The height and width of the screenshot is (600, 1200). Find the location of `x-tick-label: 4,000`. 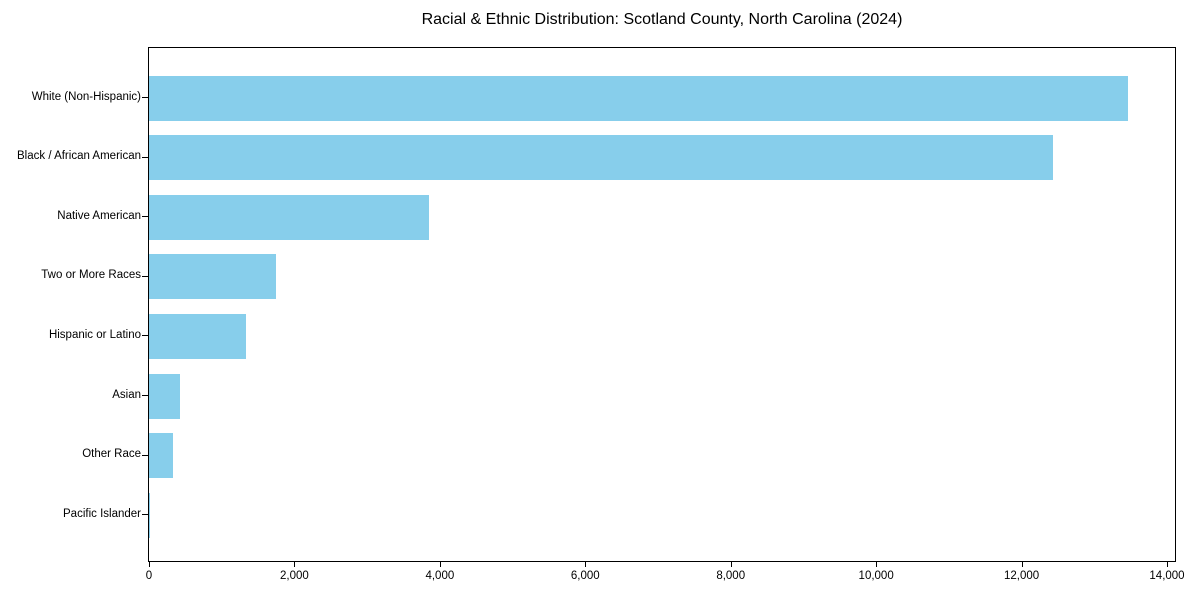

x-tick-label: 4,000 is located at coordinates (440, 576).